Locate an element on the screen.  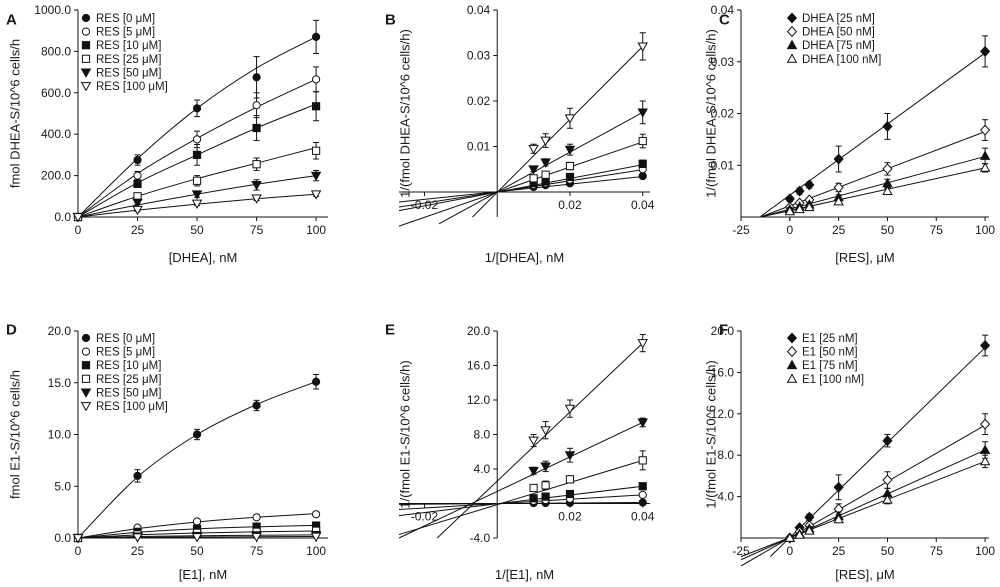
y-tick-label: 400.0 is located at coordinates (56, 134).